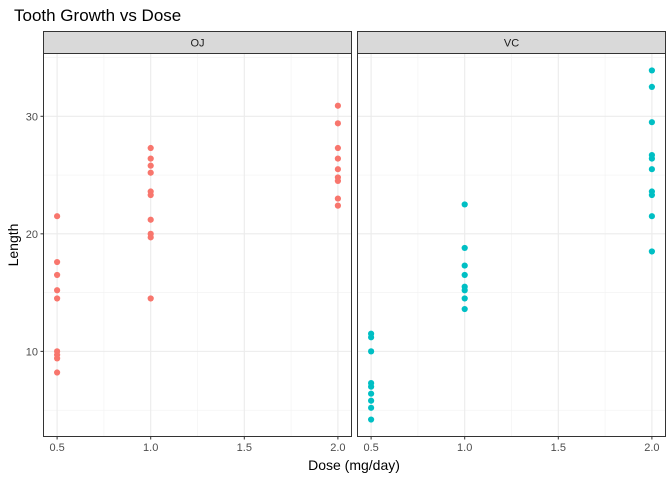 The image size is (672, 480). What do you see at coordinates (354, 465) in the screenshot?
I see `x-axis-title: Dose (mg/day)` at bounding box center [354, 465].